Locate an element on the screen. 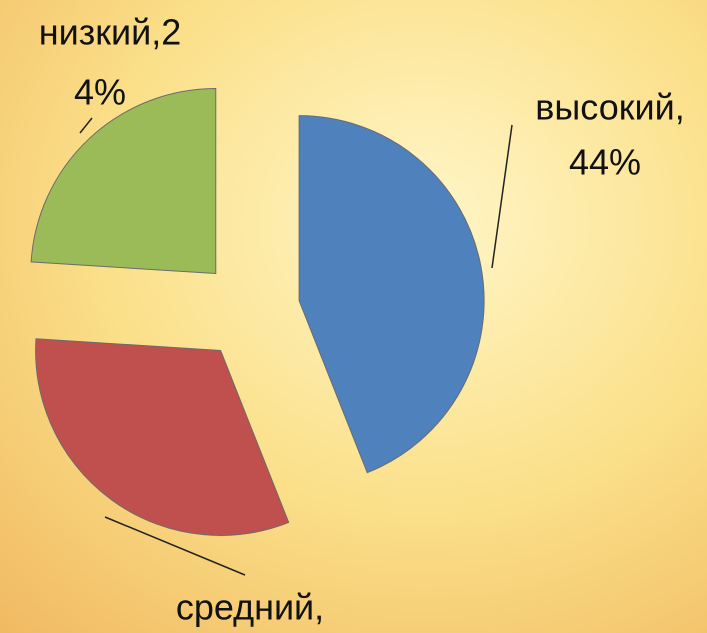 The width and height of the screenshot is (707, 633). data-label: низкий,2 is located at coordinates (110, 32).